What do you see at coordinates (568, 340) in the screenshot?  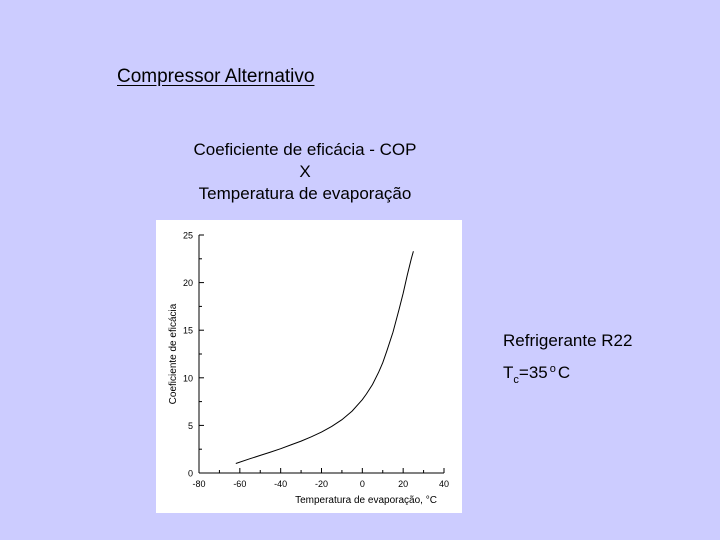 I see `refrigerant-label: Refrigerante R22` at bounding box center [568, 340].